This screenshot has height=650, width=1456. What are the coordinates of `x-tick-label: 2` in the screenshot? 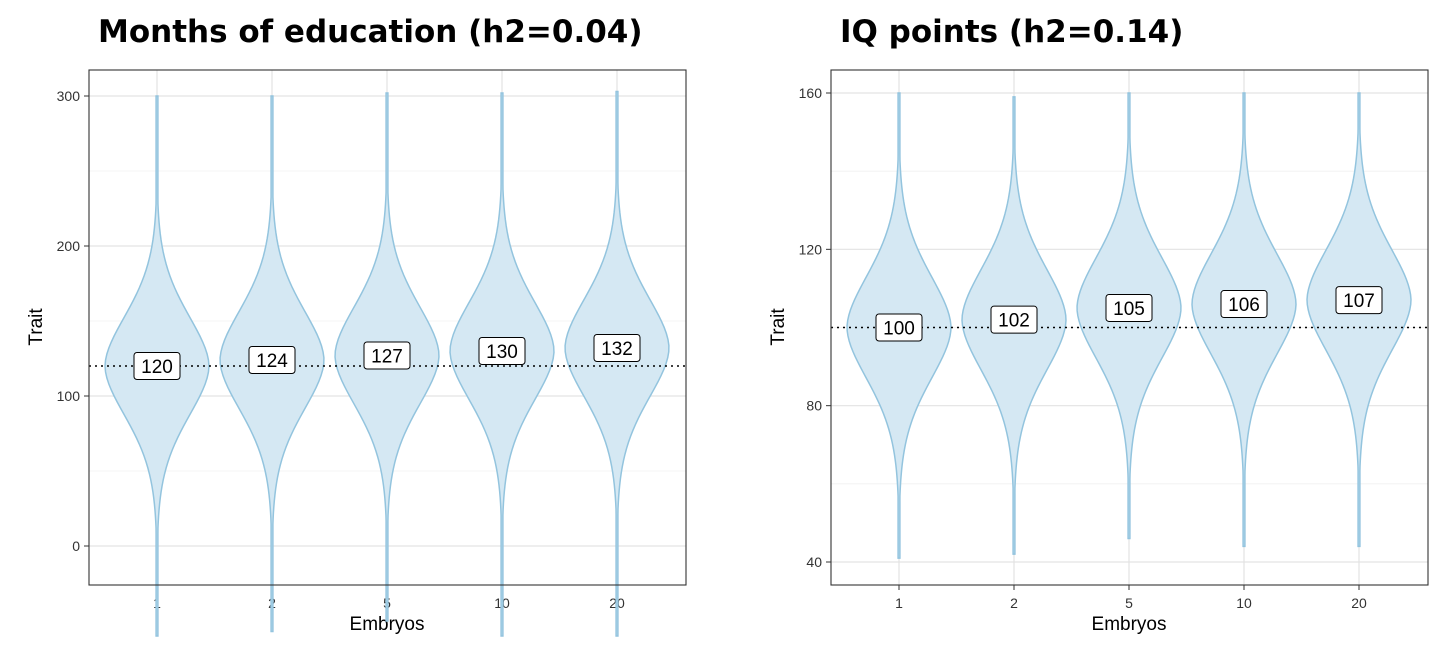 It's located at (1014, 603).